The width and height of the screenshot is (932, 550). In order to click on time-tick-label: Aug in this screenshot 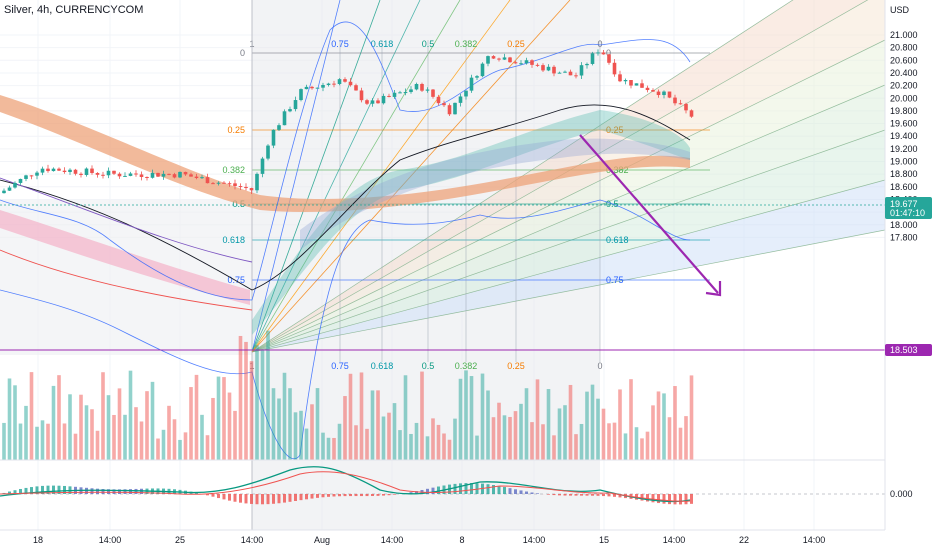, I will do `click(322, 540)`.